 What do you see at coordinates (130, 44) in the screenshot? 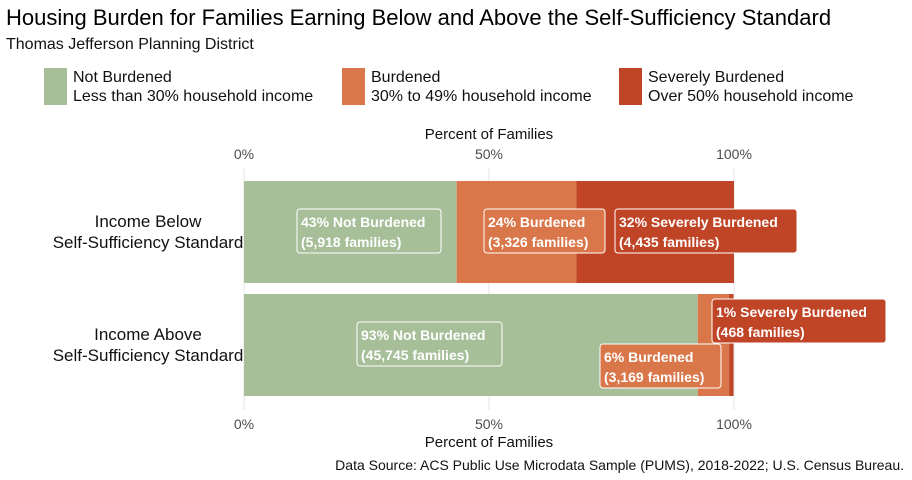
I see `chart-subtitle: Thomas Jefferson Planning District` at bounding box center [130, 44].